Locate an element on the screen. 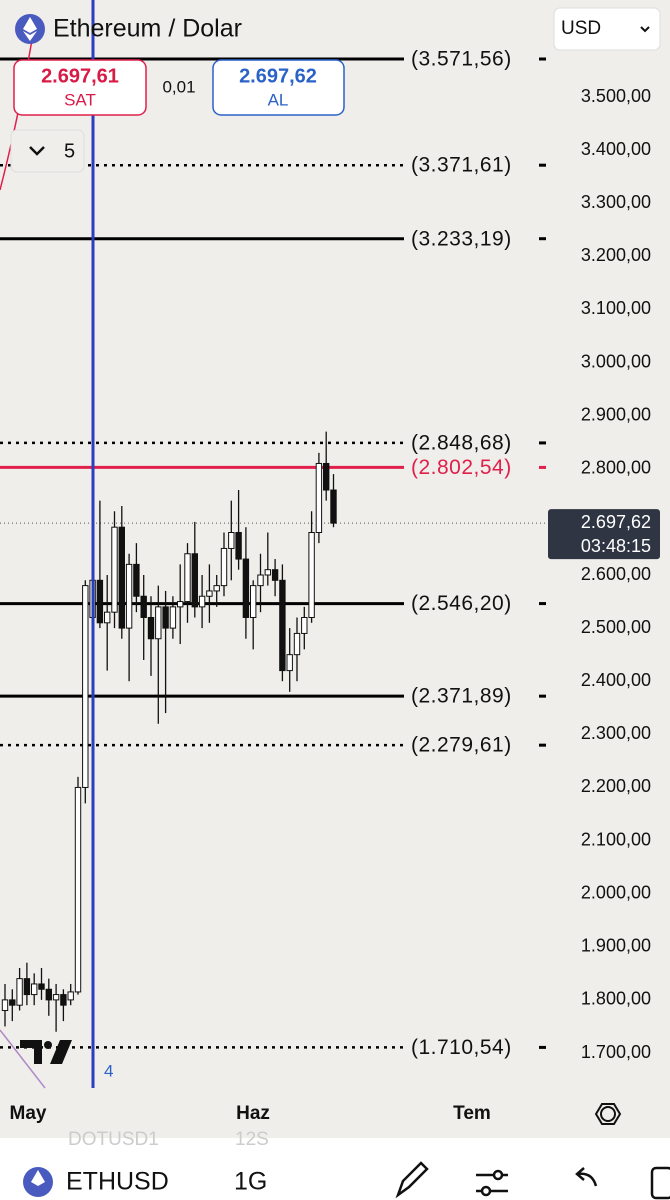  countdown: 03:48:15 is located at coordinates (616, 546).